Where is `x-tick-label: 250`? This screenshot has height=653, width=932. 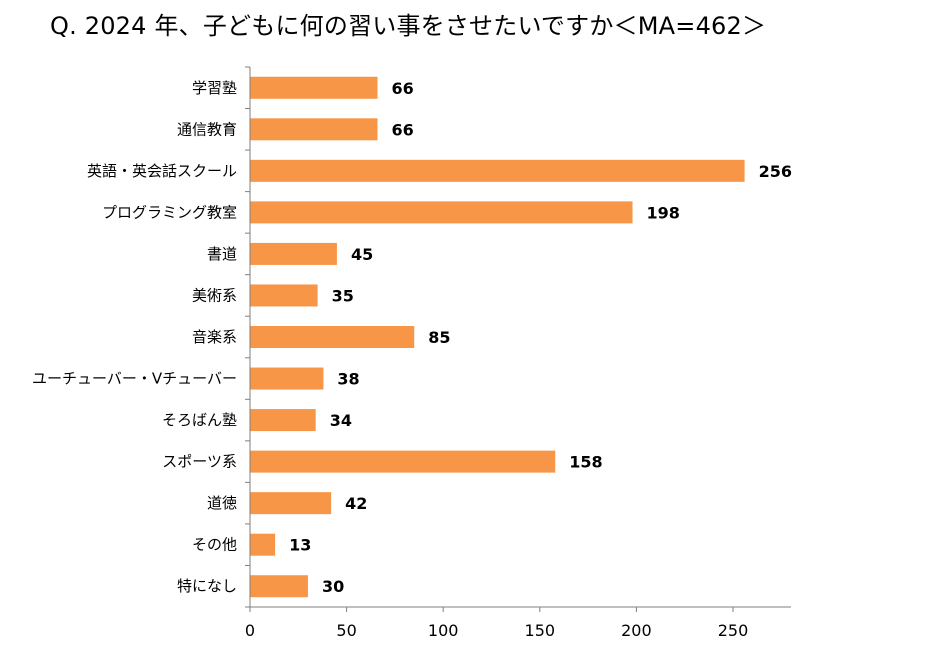 x-tick-label: 250 is located at coordinates (733, 630).